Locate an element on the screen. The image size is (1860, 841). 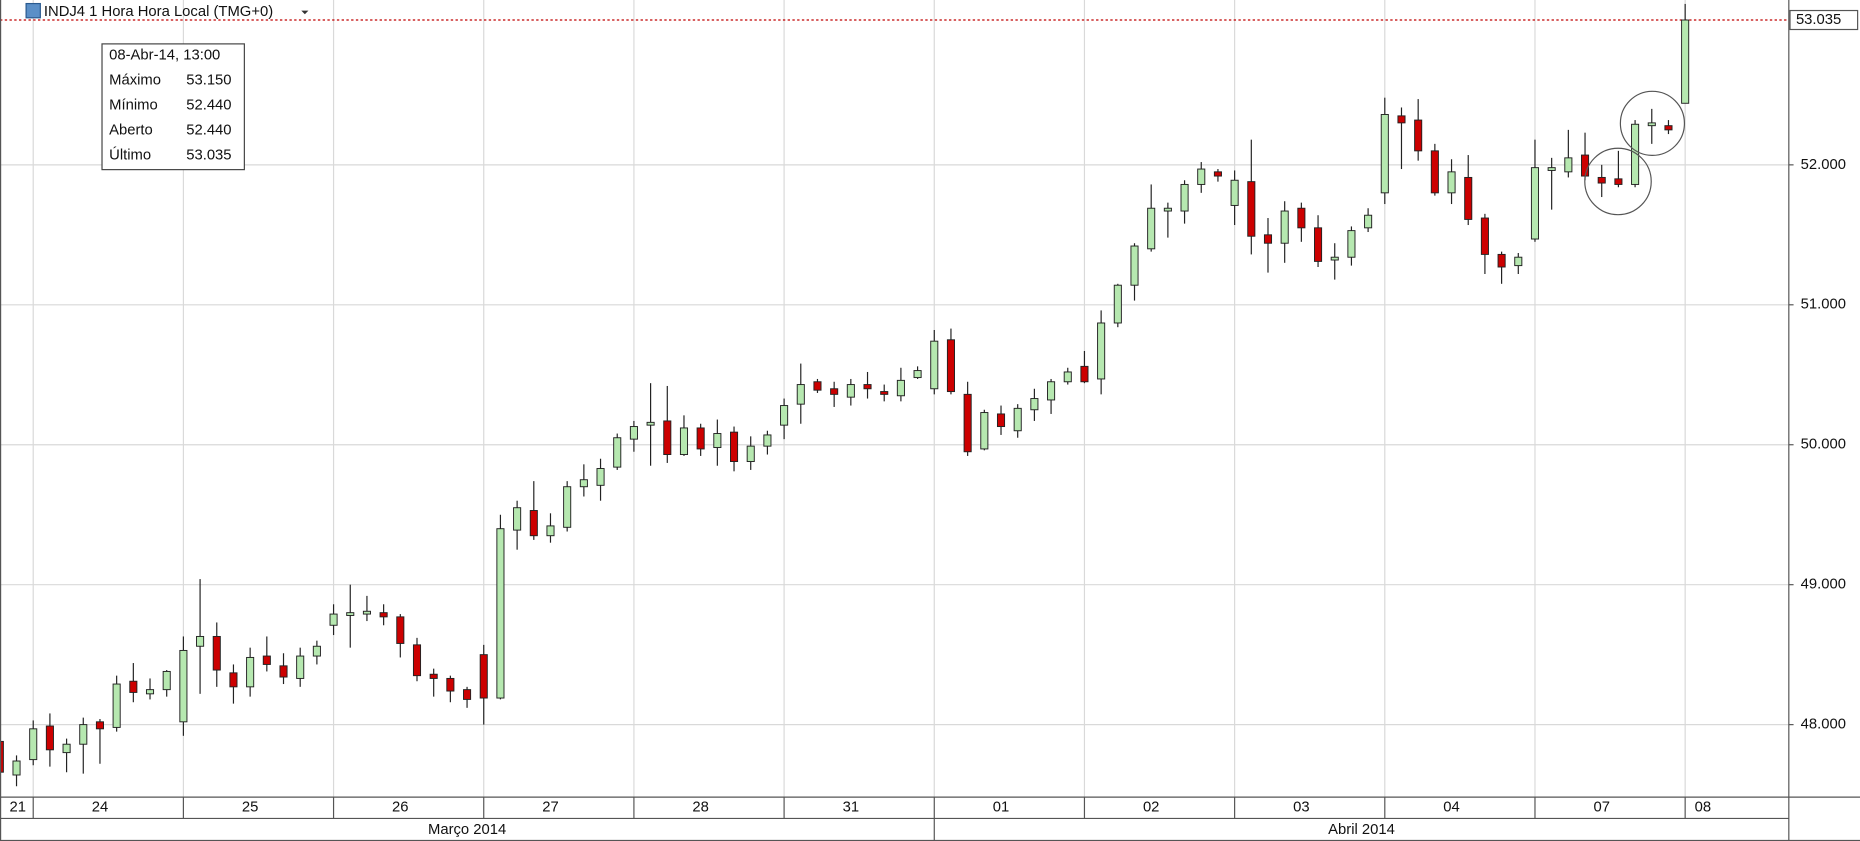
month-label: Abril 2014 is located at coordinates (1361, 830).